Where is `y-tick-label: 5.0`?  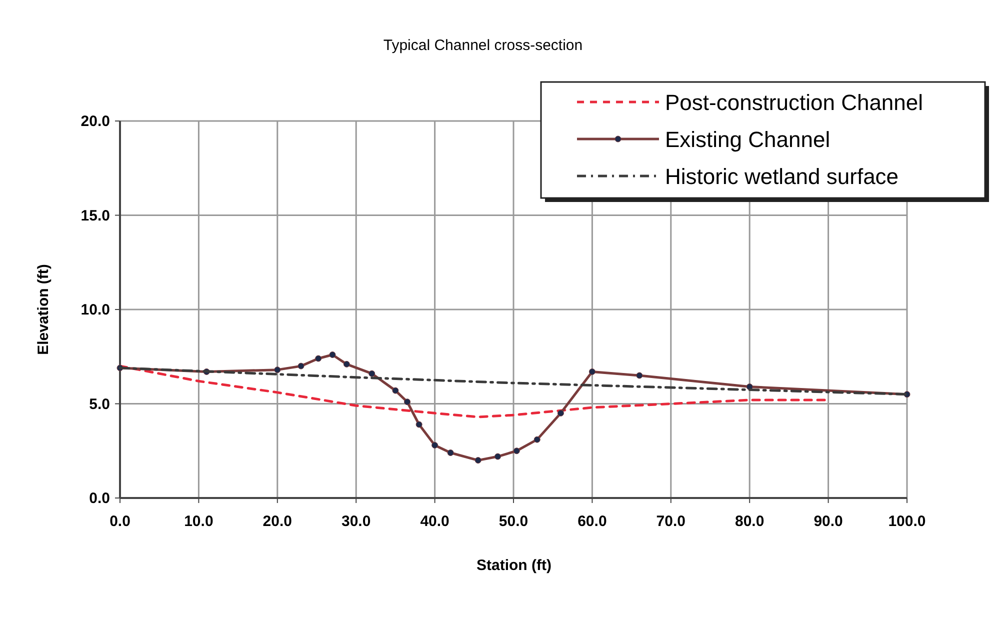
y-tick-label: 5.0 is located at coordinates (99, 404).